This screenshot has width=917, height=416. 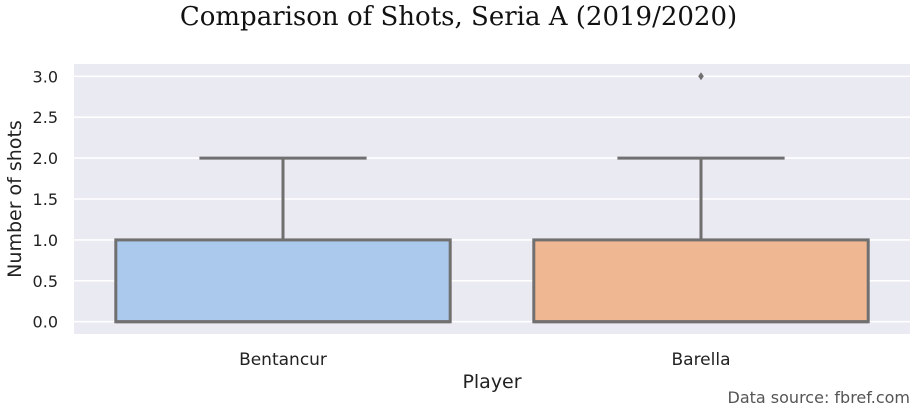 I want to click on x-axis-ticks: Bentancur Barella, so click(x=484, y=360).